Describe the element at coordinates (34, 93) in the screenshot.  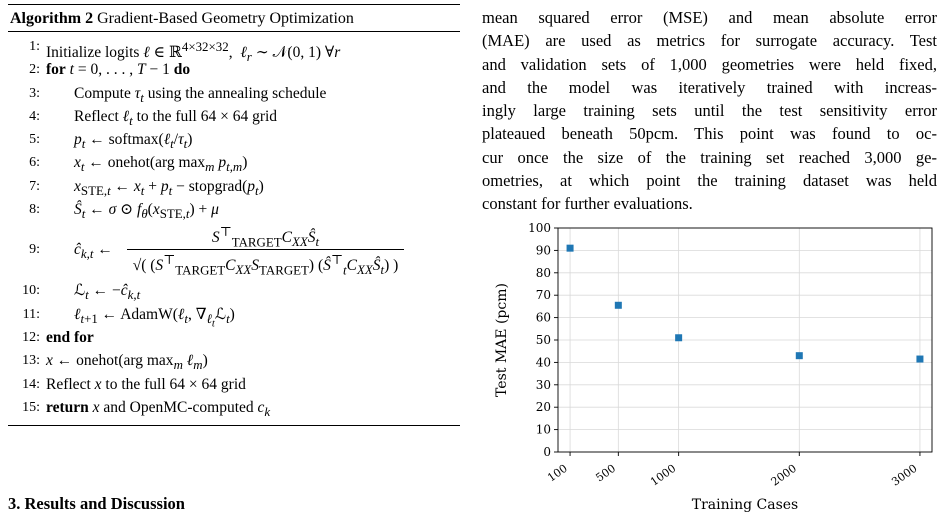
I see `algorithm-line-number: 3:` at that location.